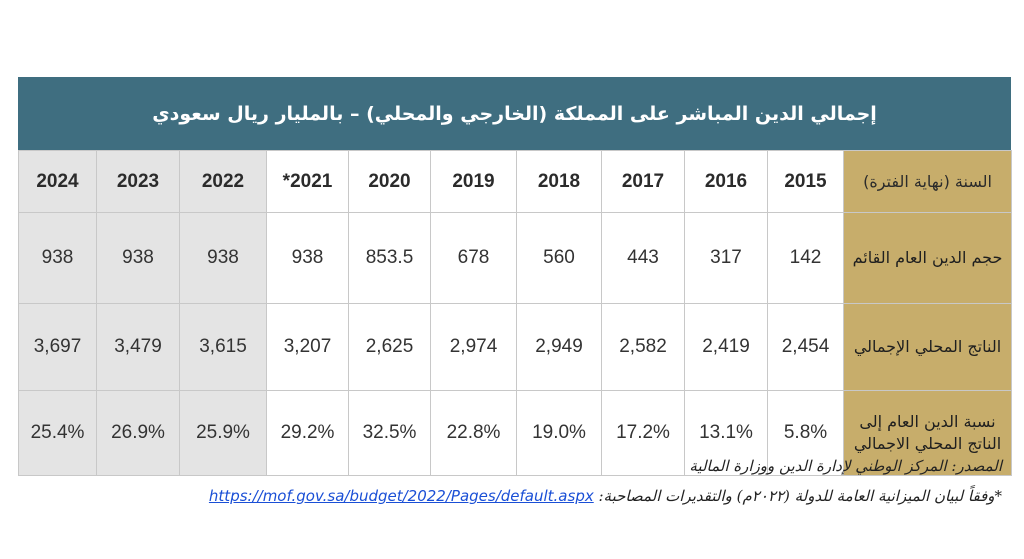 This screenshot has width=1024, height=559. Describe the element at coordinates (805, 181) in the screenshot. I see `year-cell: 2015` at that location.